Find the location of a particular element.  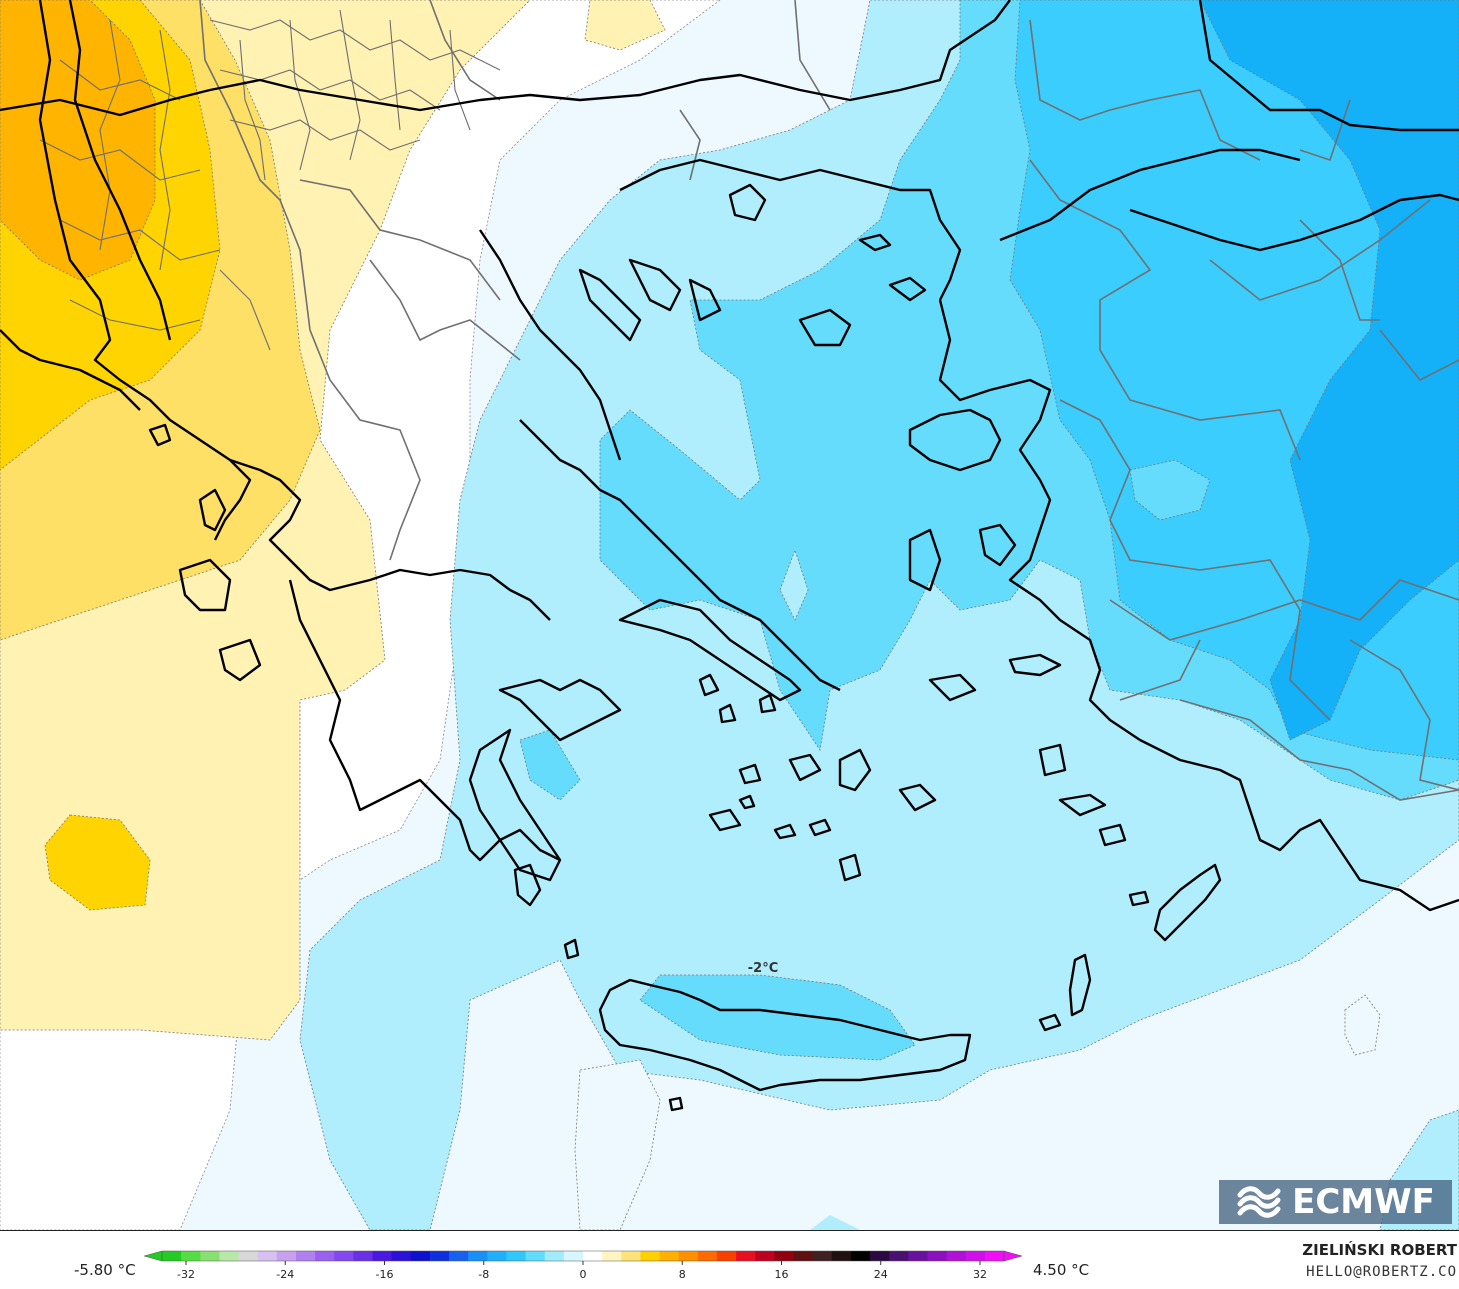

colorbar-tick-label: -32 is located at coordinates (186, 1274).